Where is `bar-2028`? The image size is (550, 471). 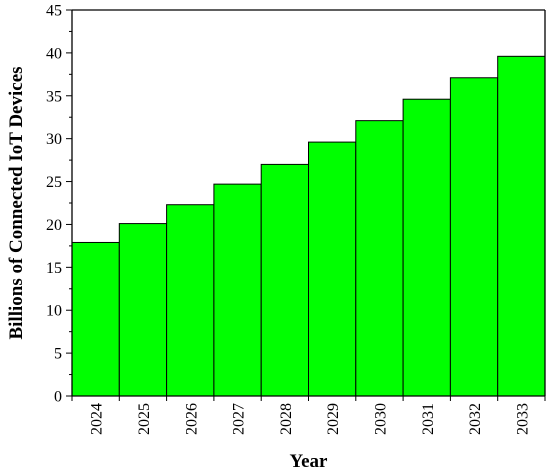 bar-2028 is located at coordinates (285, 280).